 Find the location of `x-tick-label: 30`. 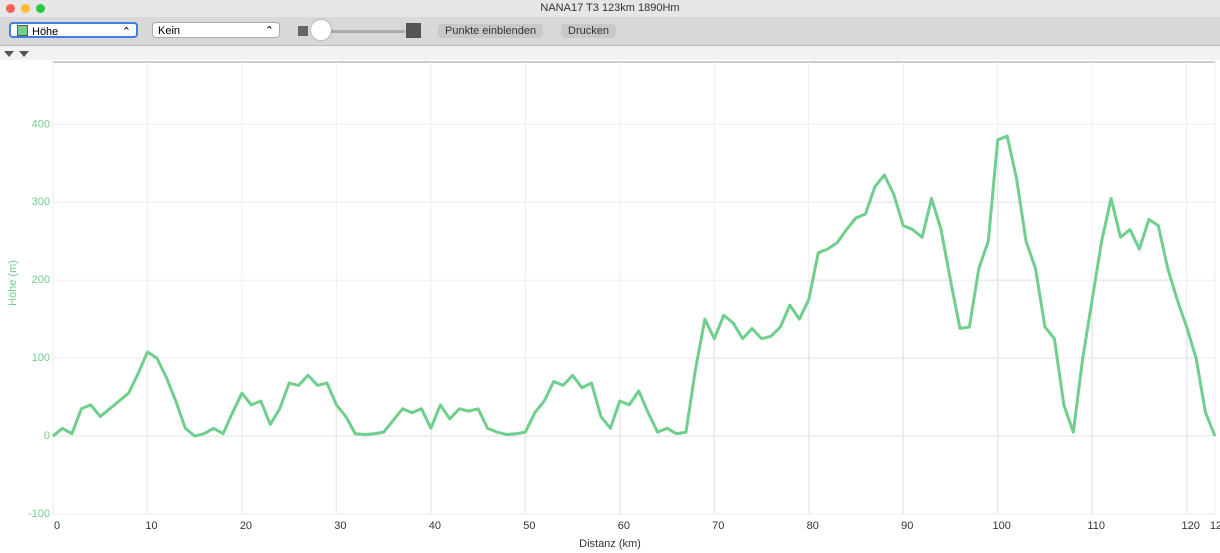

x-tick-label: 30 is located at coordinates (340, 526).